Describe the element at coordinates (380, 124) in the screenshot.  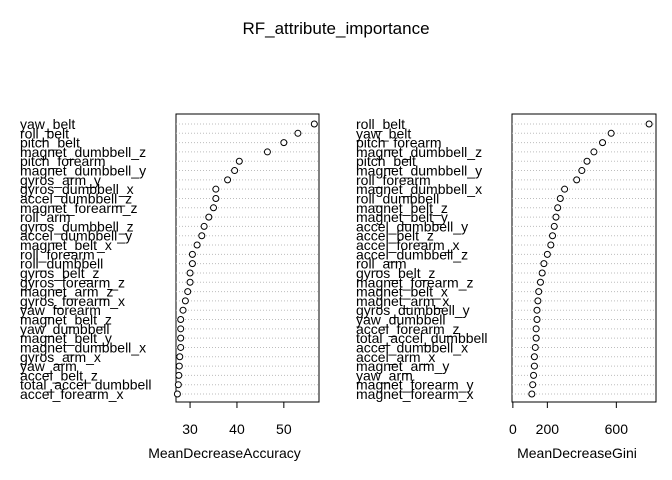
I see `variable-label: roll_belt` at that location.